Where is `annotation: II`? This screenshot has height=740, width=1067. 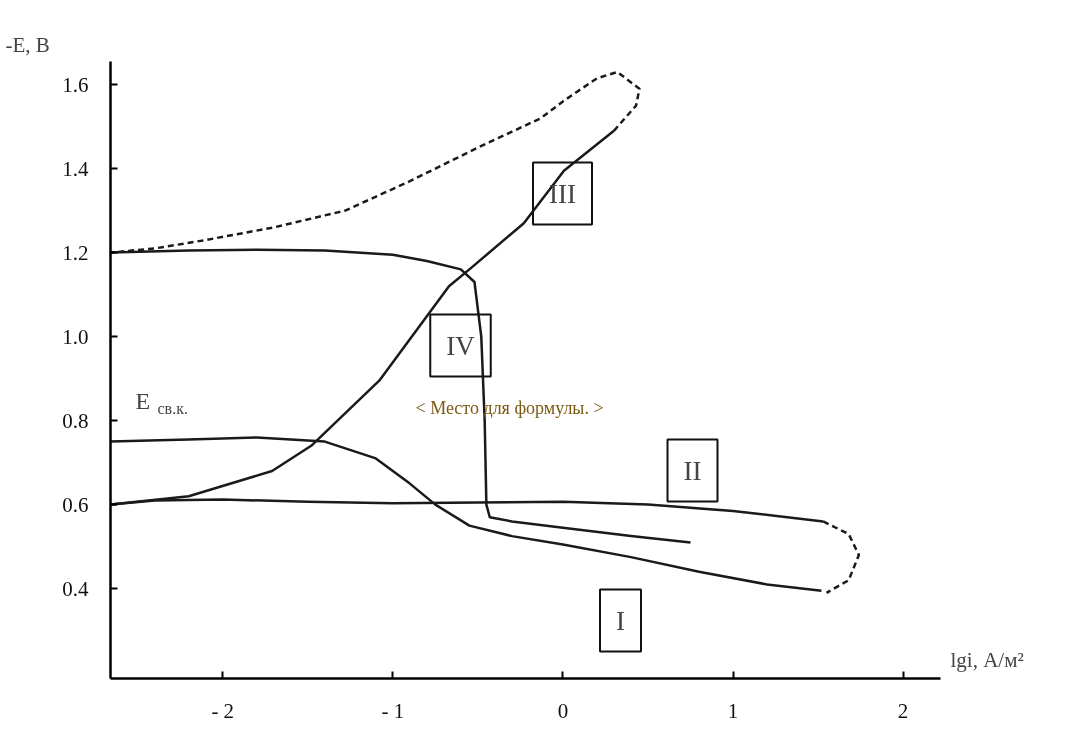 annotation: II is located at coordinates (692, 470).